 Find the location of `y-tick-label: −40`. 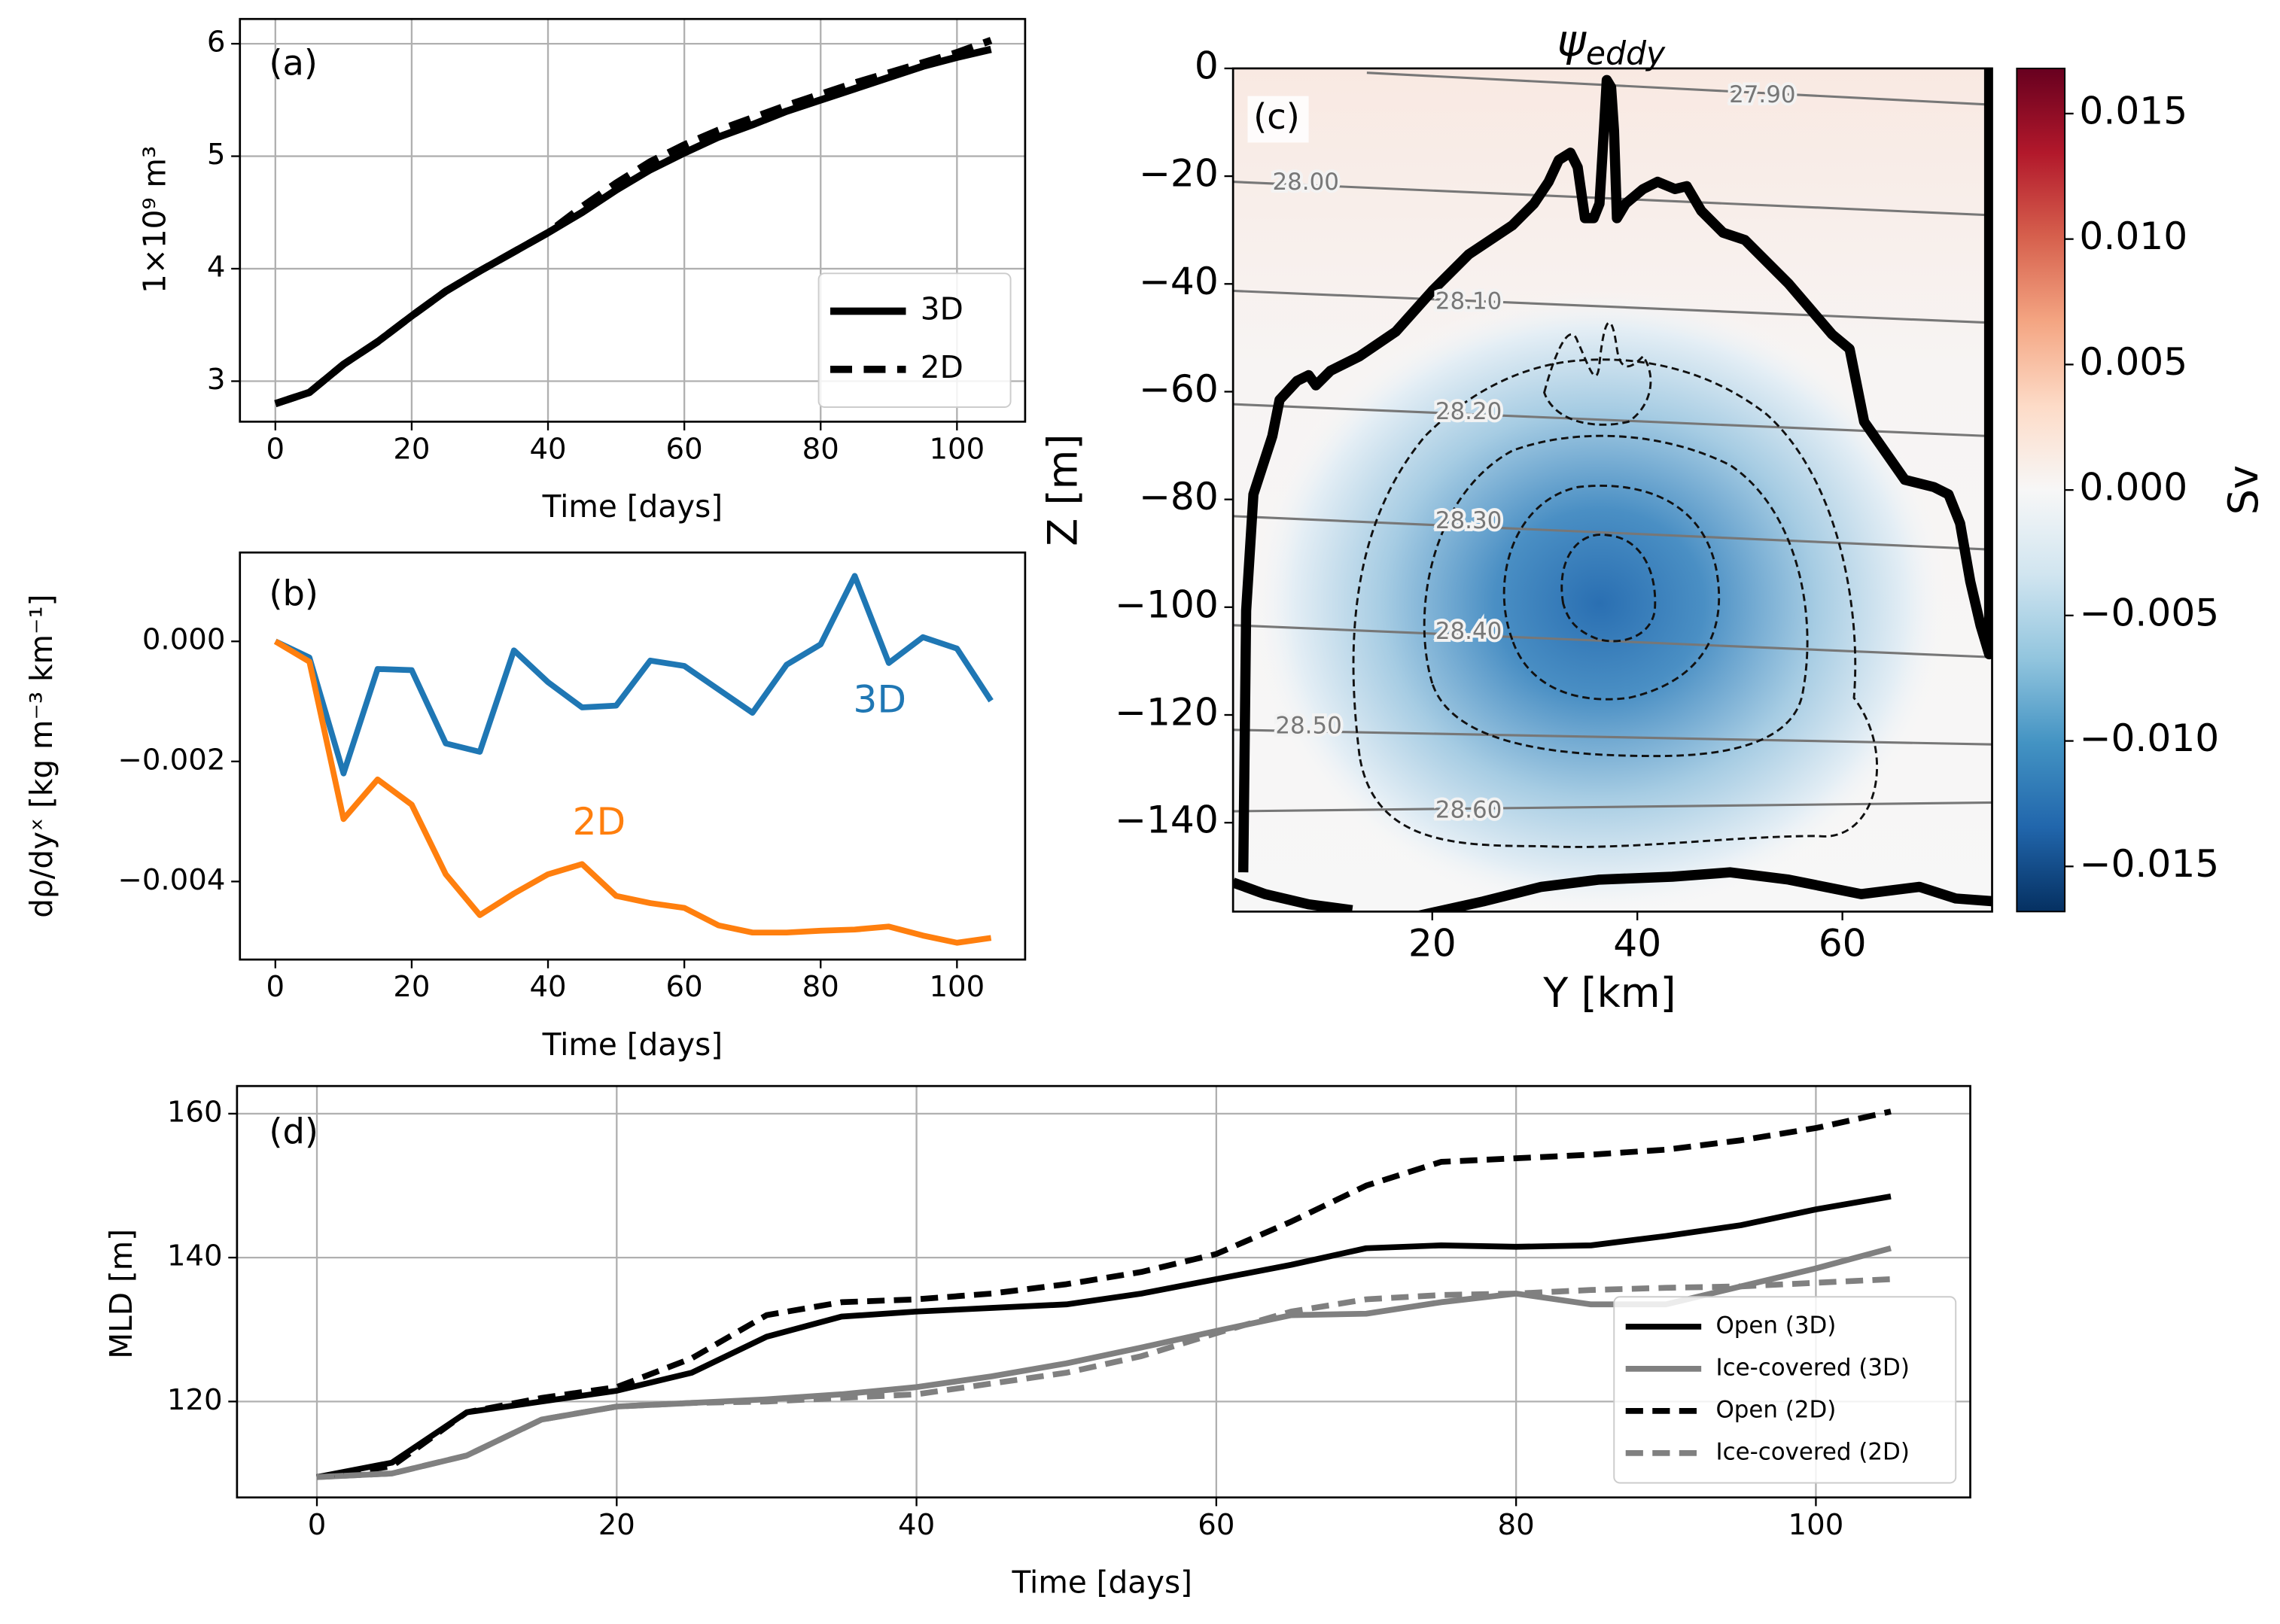

y-tick-label: −40 is located at coordinates (1179, 281).